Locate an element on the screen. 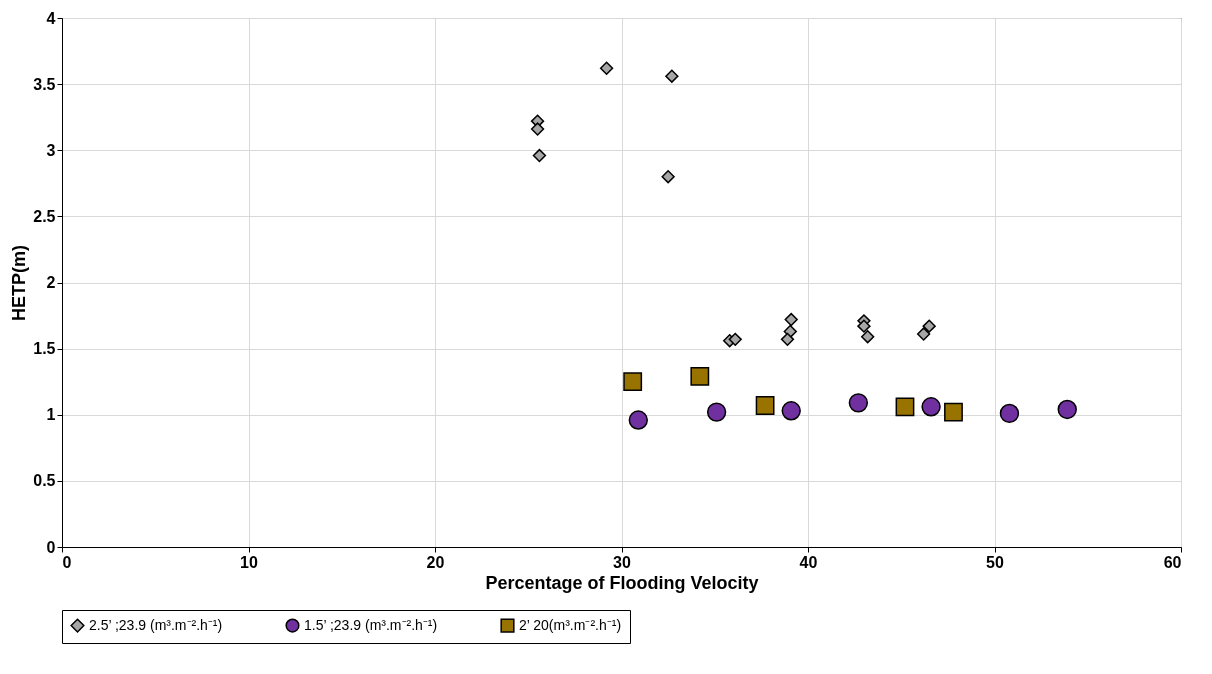  y-tick-label: 3 is located at coordinates (51, 150).